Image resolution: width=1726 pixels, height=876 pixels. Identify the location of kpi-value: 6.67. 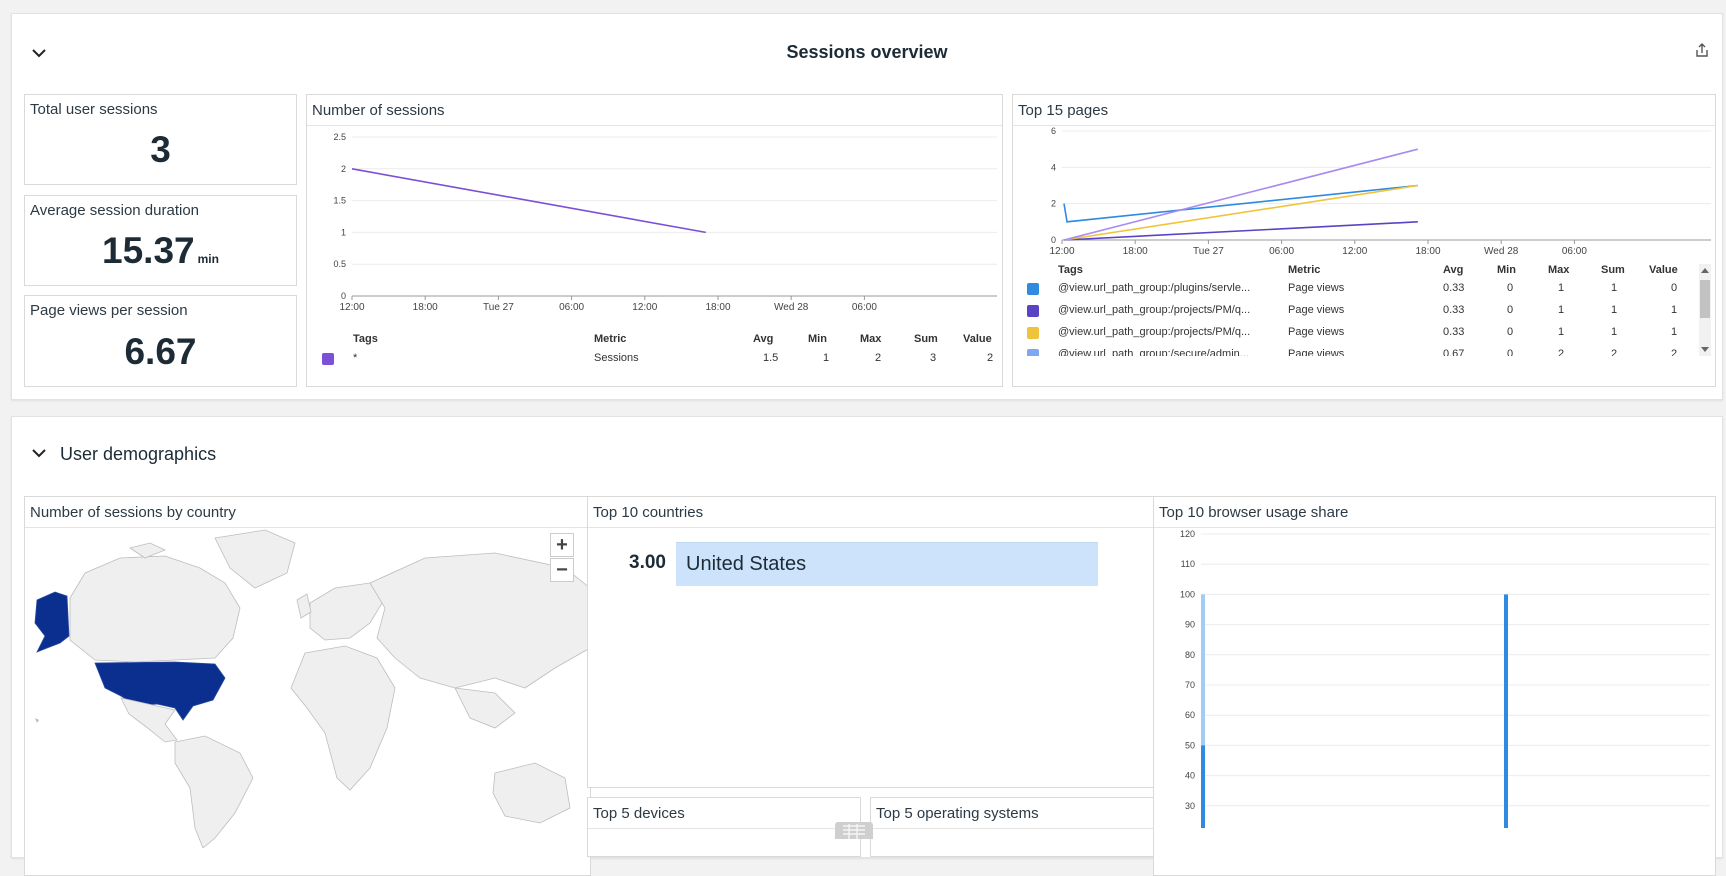
(160, 351).